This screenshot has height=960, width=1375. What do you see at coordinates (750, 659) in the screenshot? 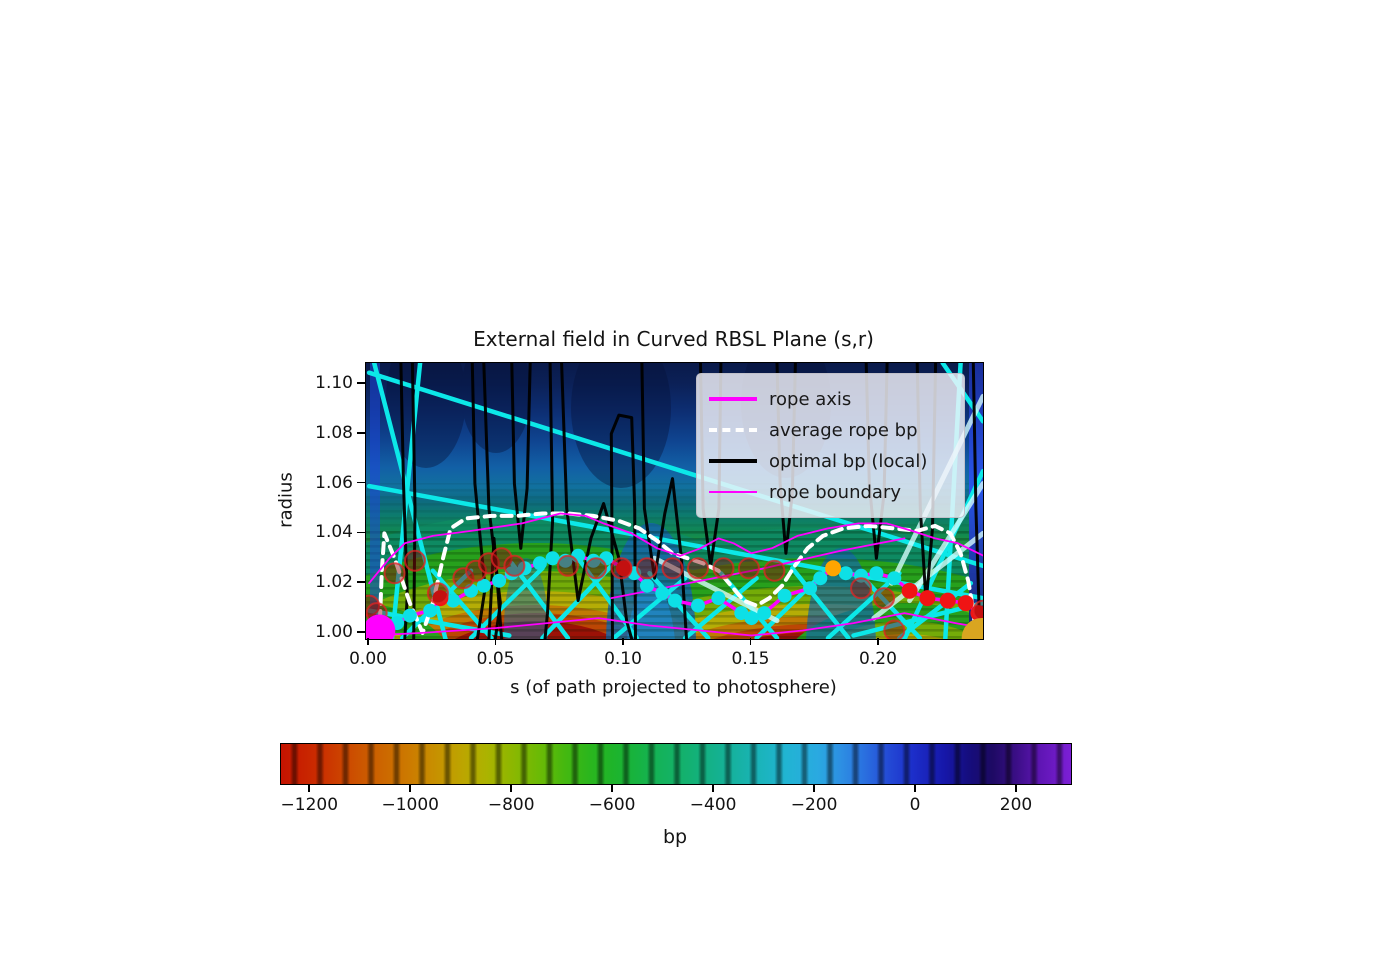
I see `x-tick-label: 0.15` at bounding box center [750, 659].